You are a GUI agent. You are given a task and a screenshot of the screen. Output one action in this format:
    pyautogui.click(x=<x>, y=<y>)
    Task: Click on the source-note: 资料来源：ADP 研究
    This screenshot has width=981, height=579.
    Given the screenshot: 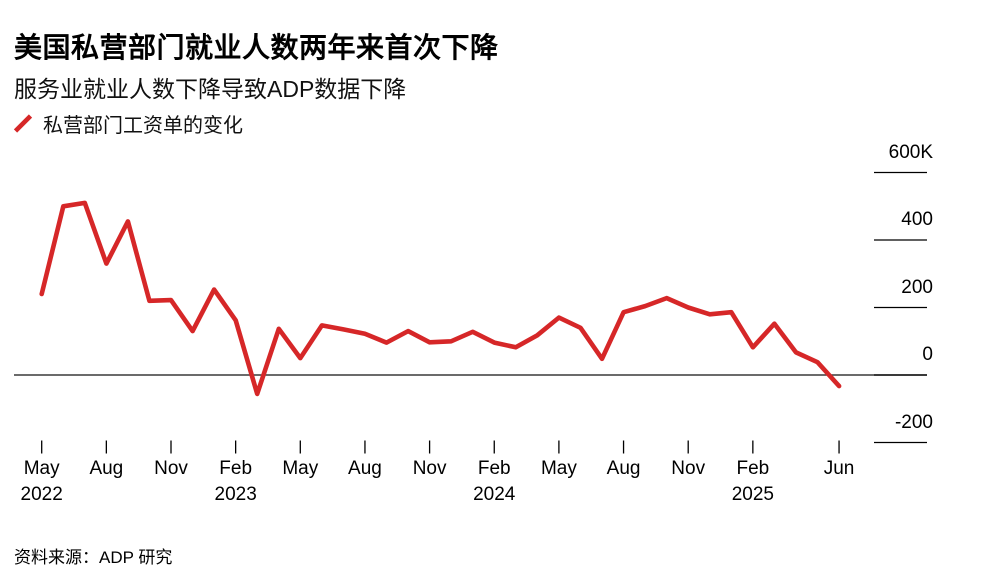 What is the action you would take?
    pyautogui.click(x=93, y=557)
    